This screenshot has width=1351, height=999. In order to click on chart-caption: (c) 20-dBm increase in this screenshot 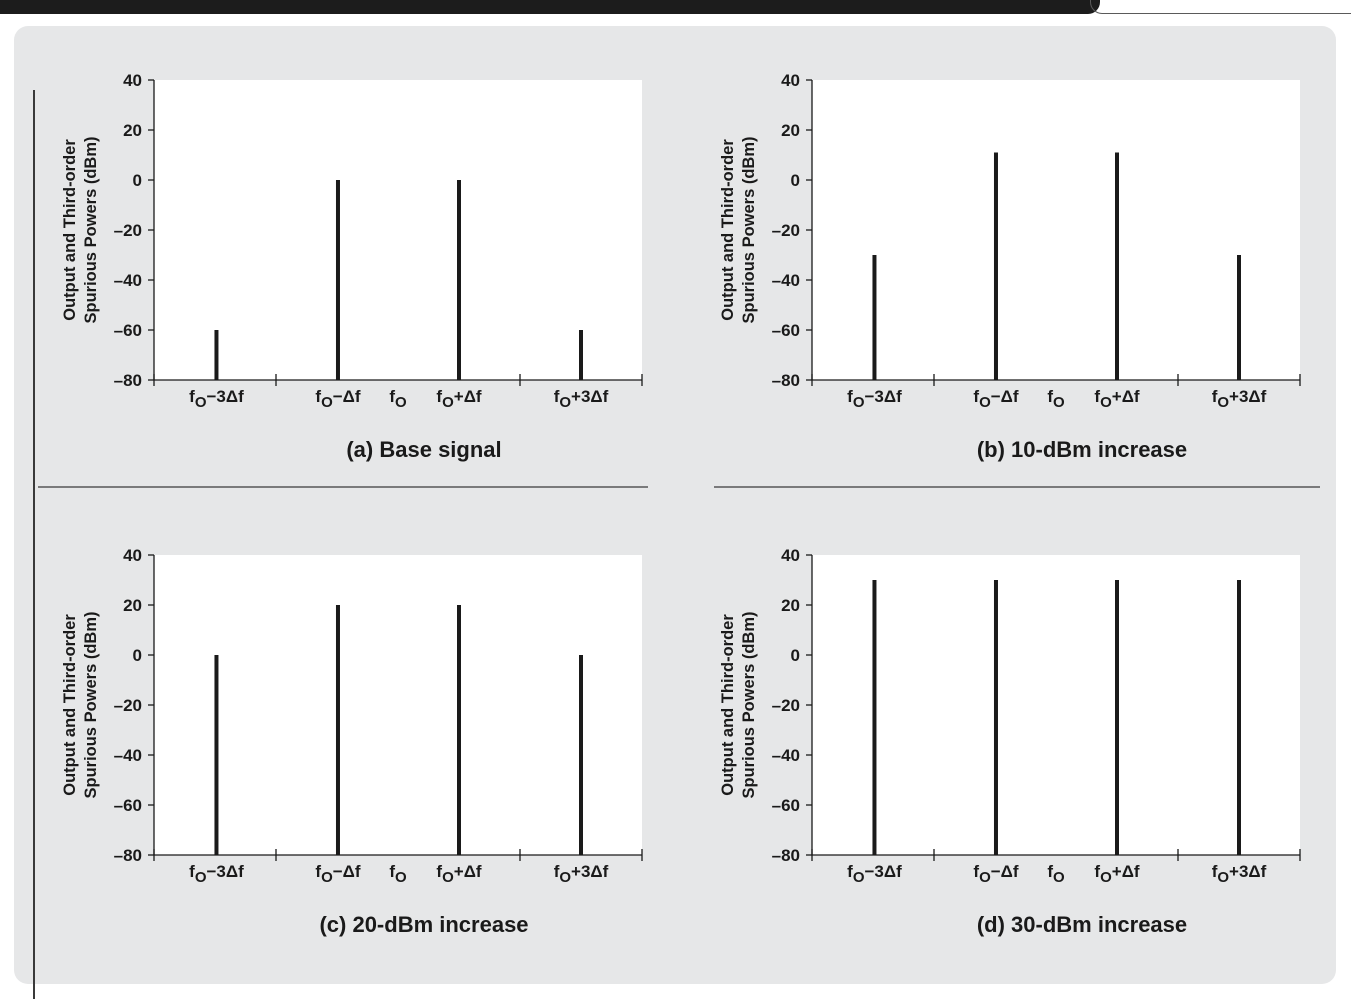, I will do `click(423, 924)`.